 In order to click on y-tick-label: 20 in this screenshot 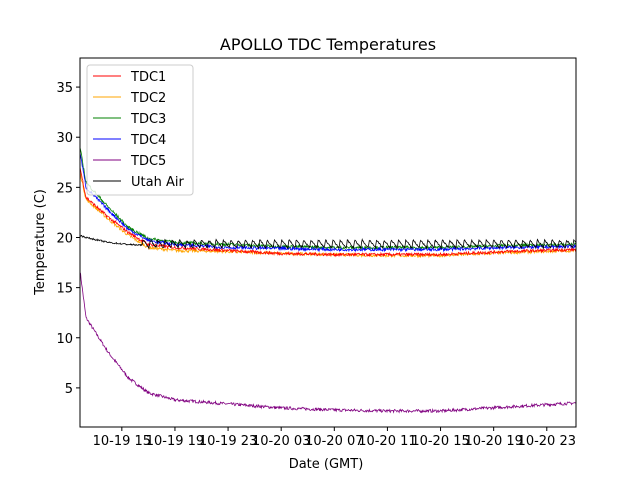, I will do `click(64, 238)`.